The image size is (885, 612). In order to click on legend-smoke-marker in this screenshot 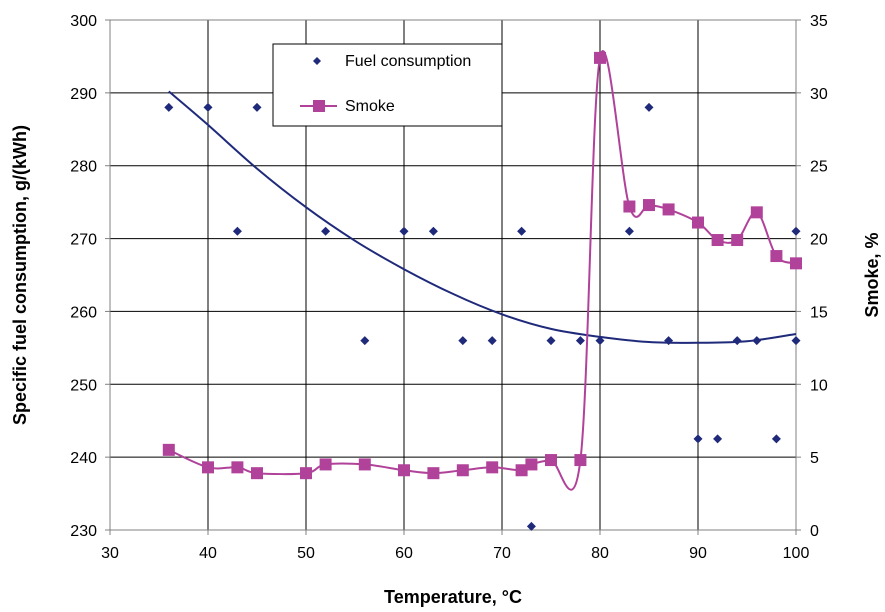, I will do `click(319, 106)`.